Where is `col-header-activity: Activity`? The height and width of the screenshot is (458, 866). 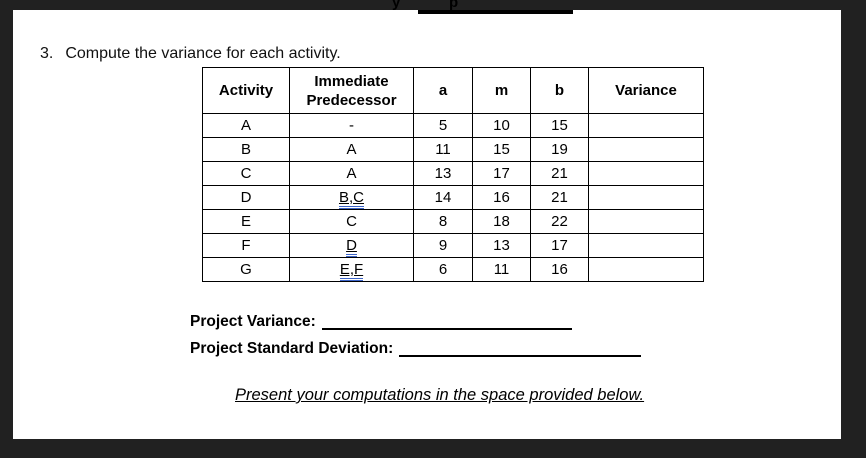
col-header-activity: Activity is located at coordinates (246, 90).